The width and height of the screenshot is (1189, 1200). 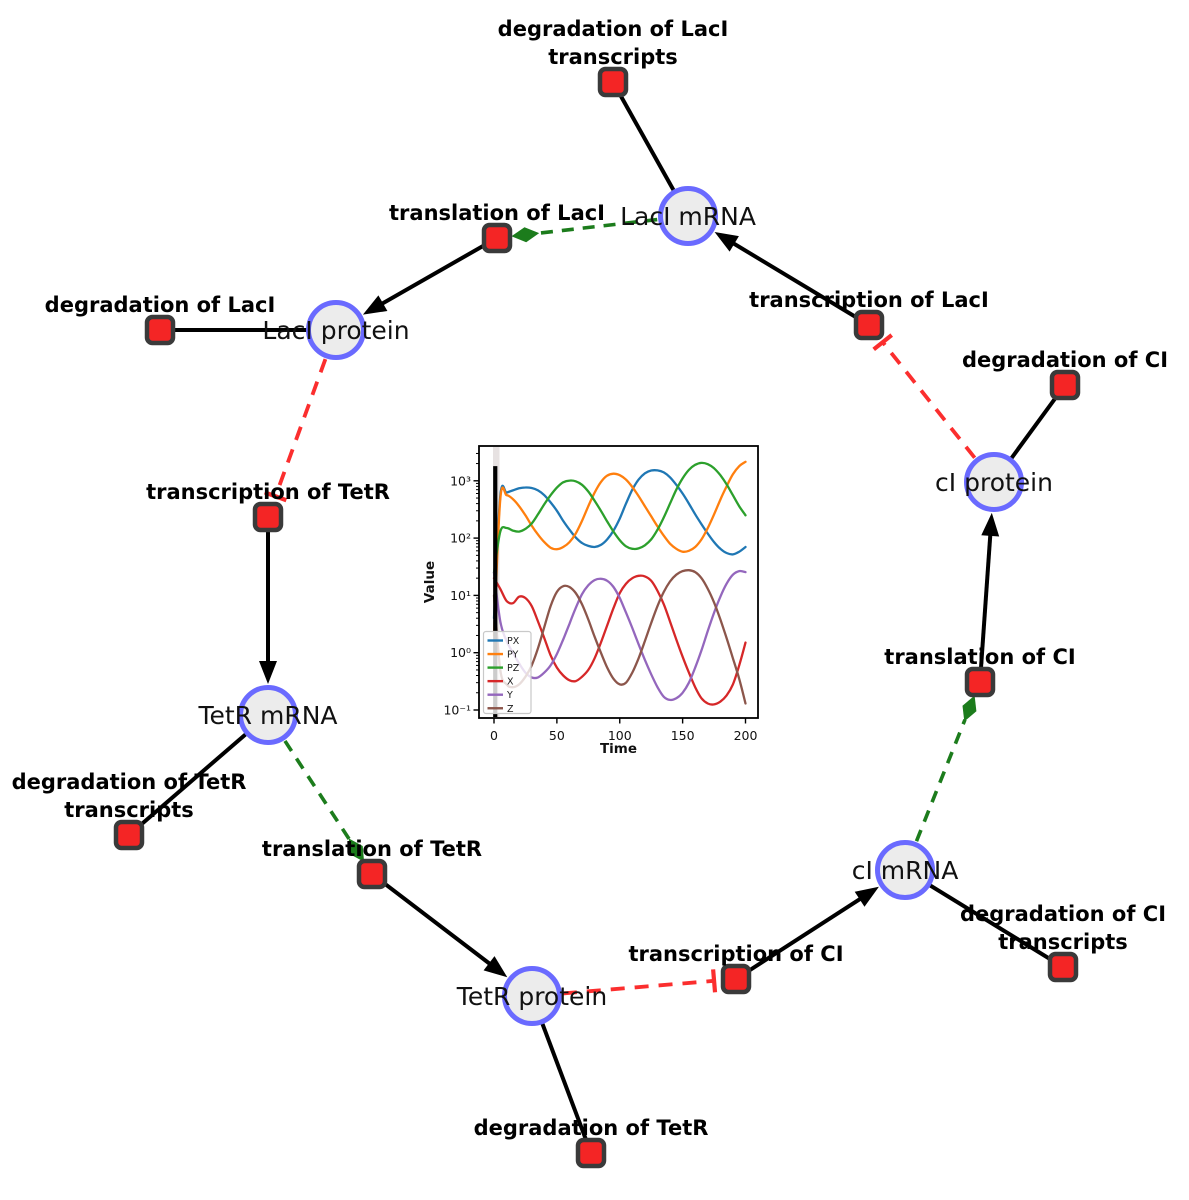 What do you see at coordinates (1063, 967) in the screenshot?
I see `reaction-node-degradation-ci-transcripts` at bounding box center [1063, 967].